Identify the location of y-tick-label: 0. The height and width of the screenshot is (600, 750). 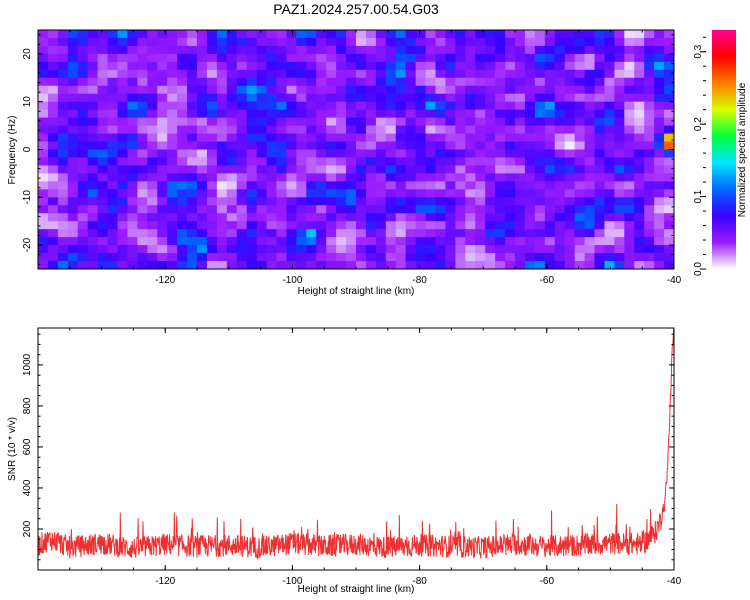
(27, 149).